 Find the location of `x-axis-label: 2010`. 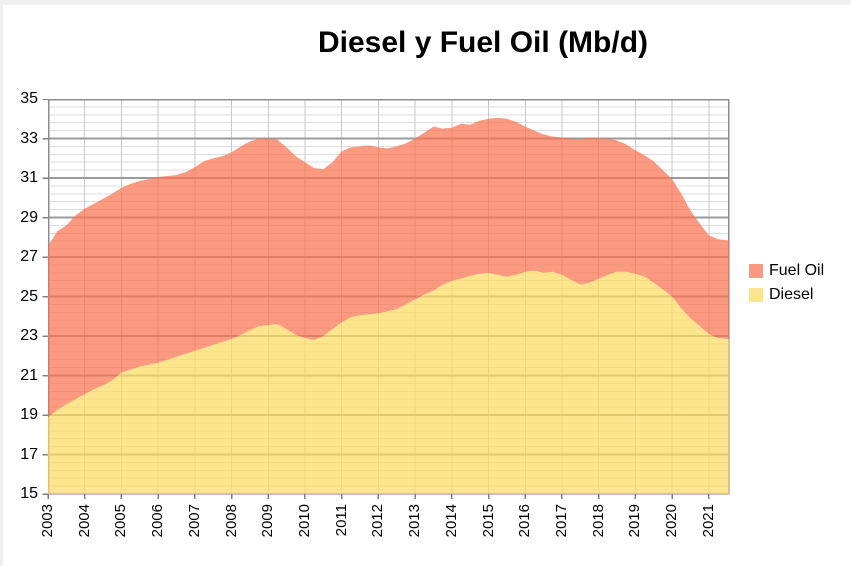

x-axis-label: 2010 is located at coordinates (304, 521).